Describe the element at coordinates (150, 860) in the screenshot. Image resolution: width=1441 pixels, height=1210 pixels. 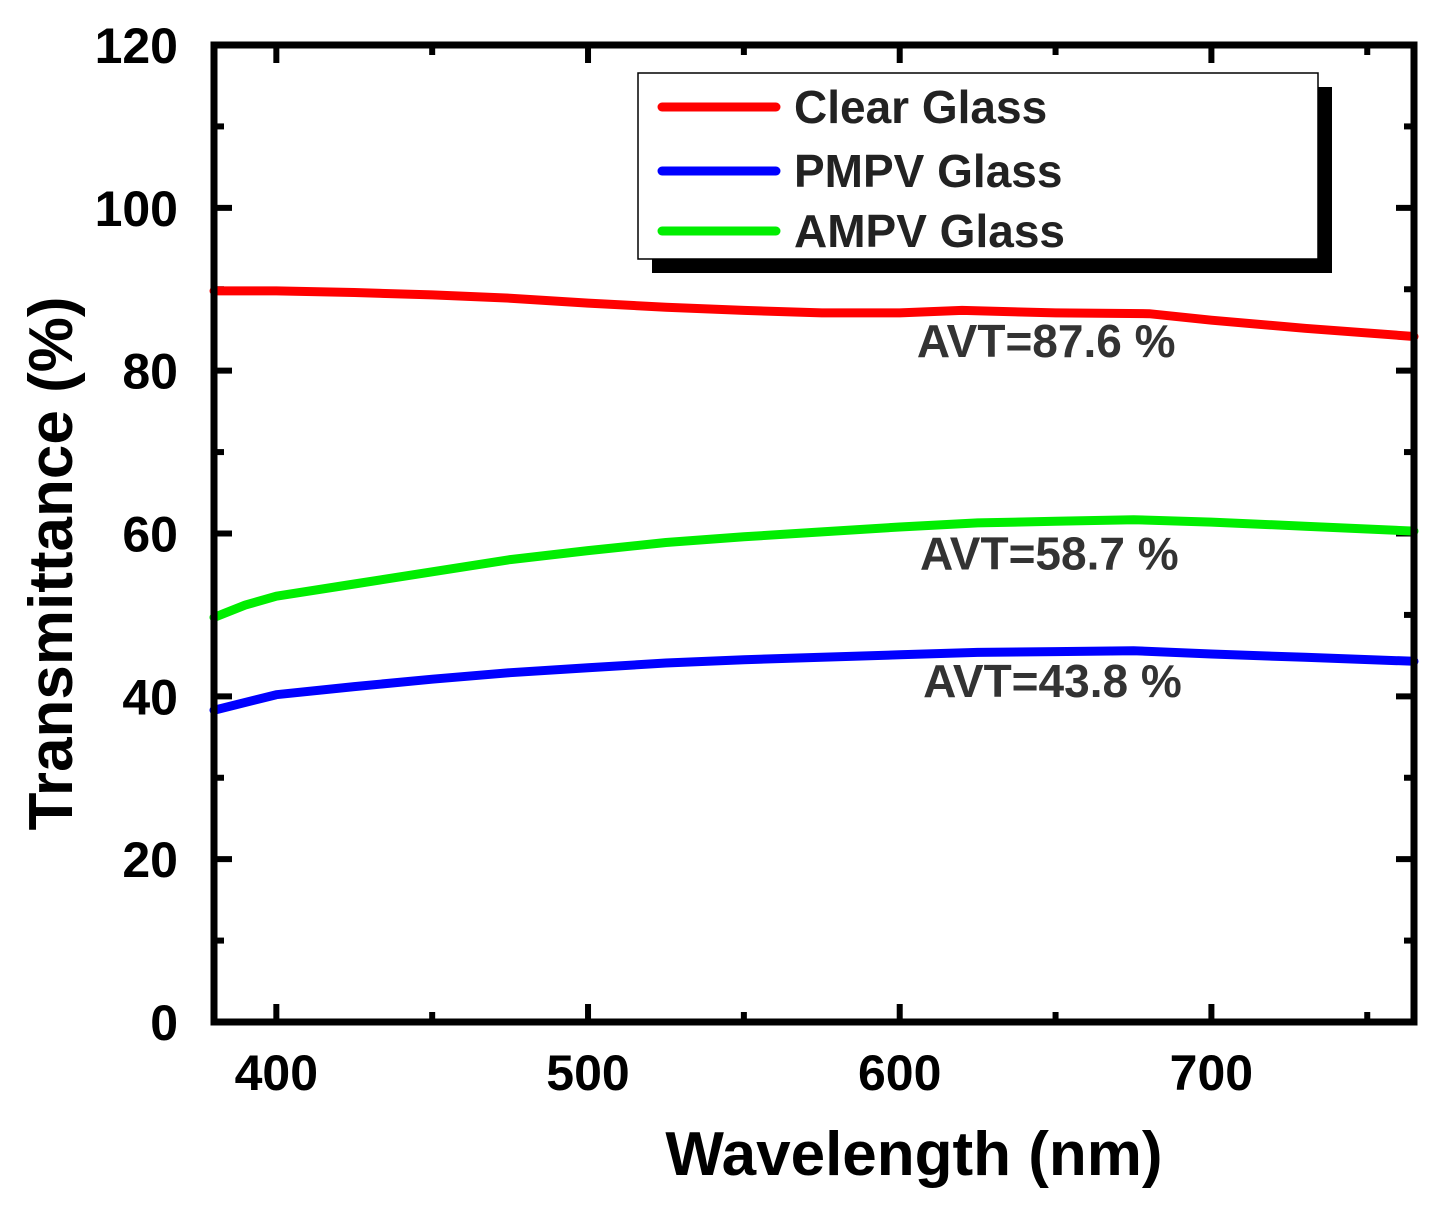
I see `y-tick-label: 20` at that location.